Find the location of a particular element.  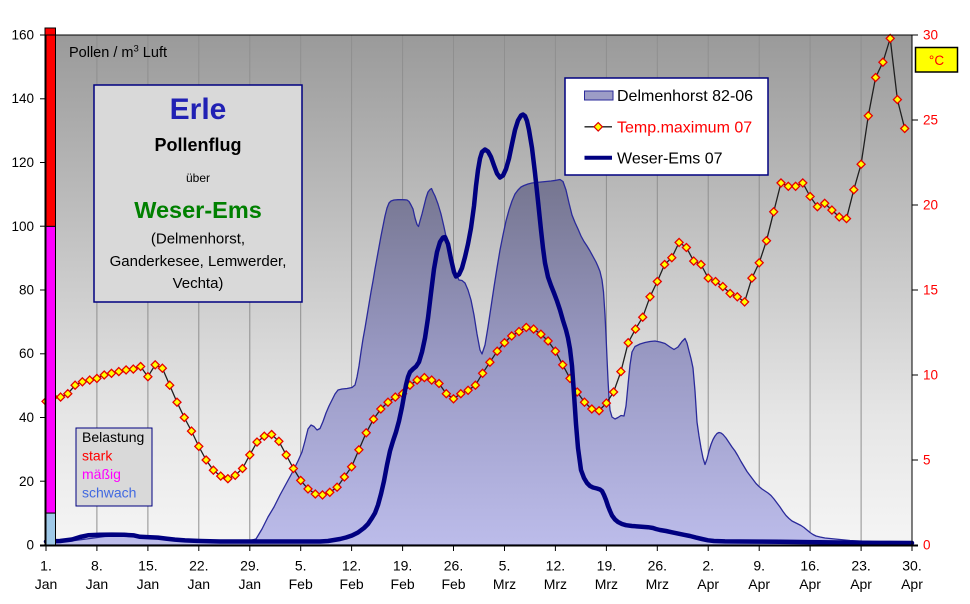

svg-text: Pollenflug is located at coordinates (198, 145).